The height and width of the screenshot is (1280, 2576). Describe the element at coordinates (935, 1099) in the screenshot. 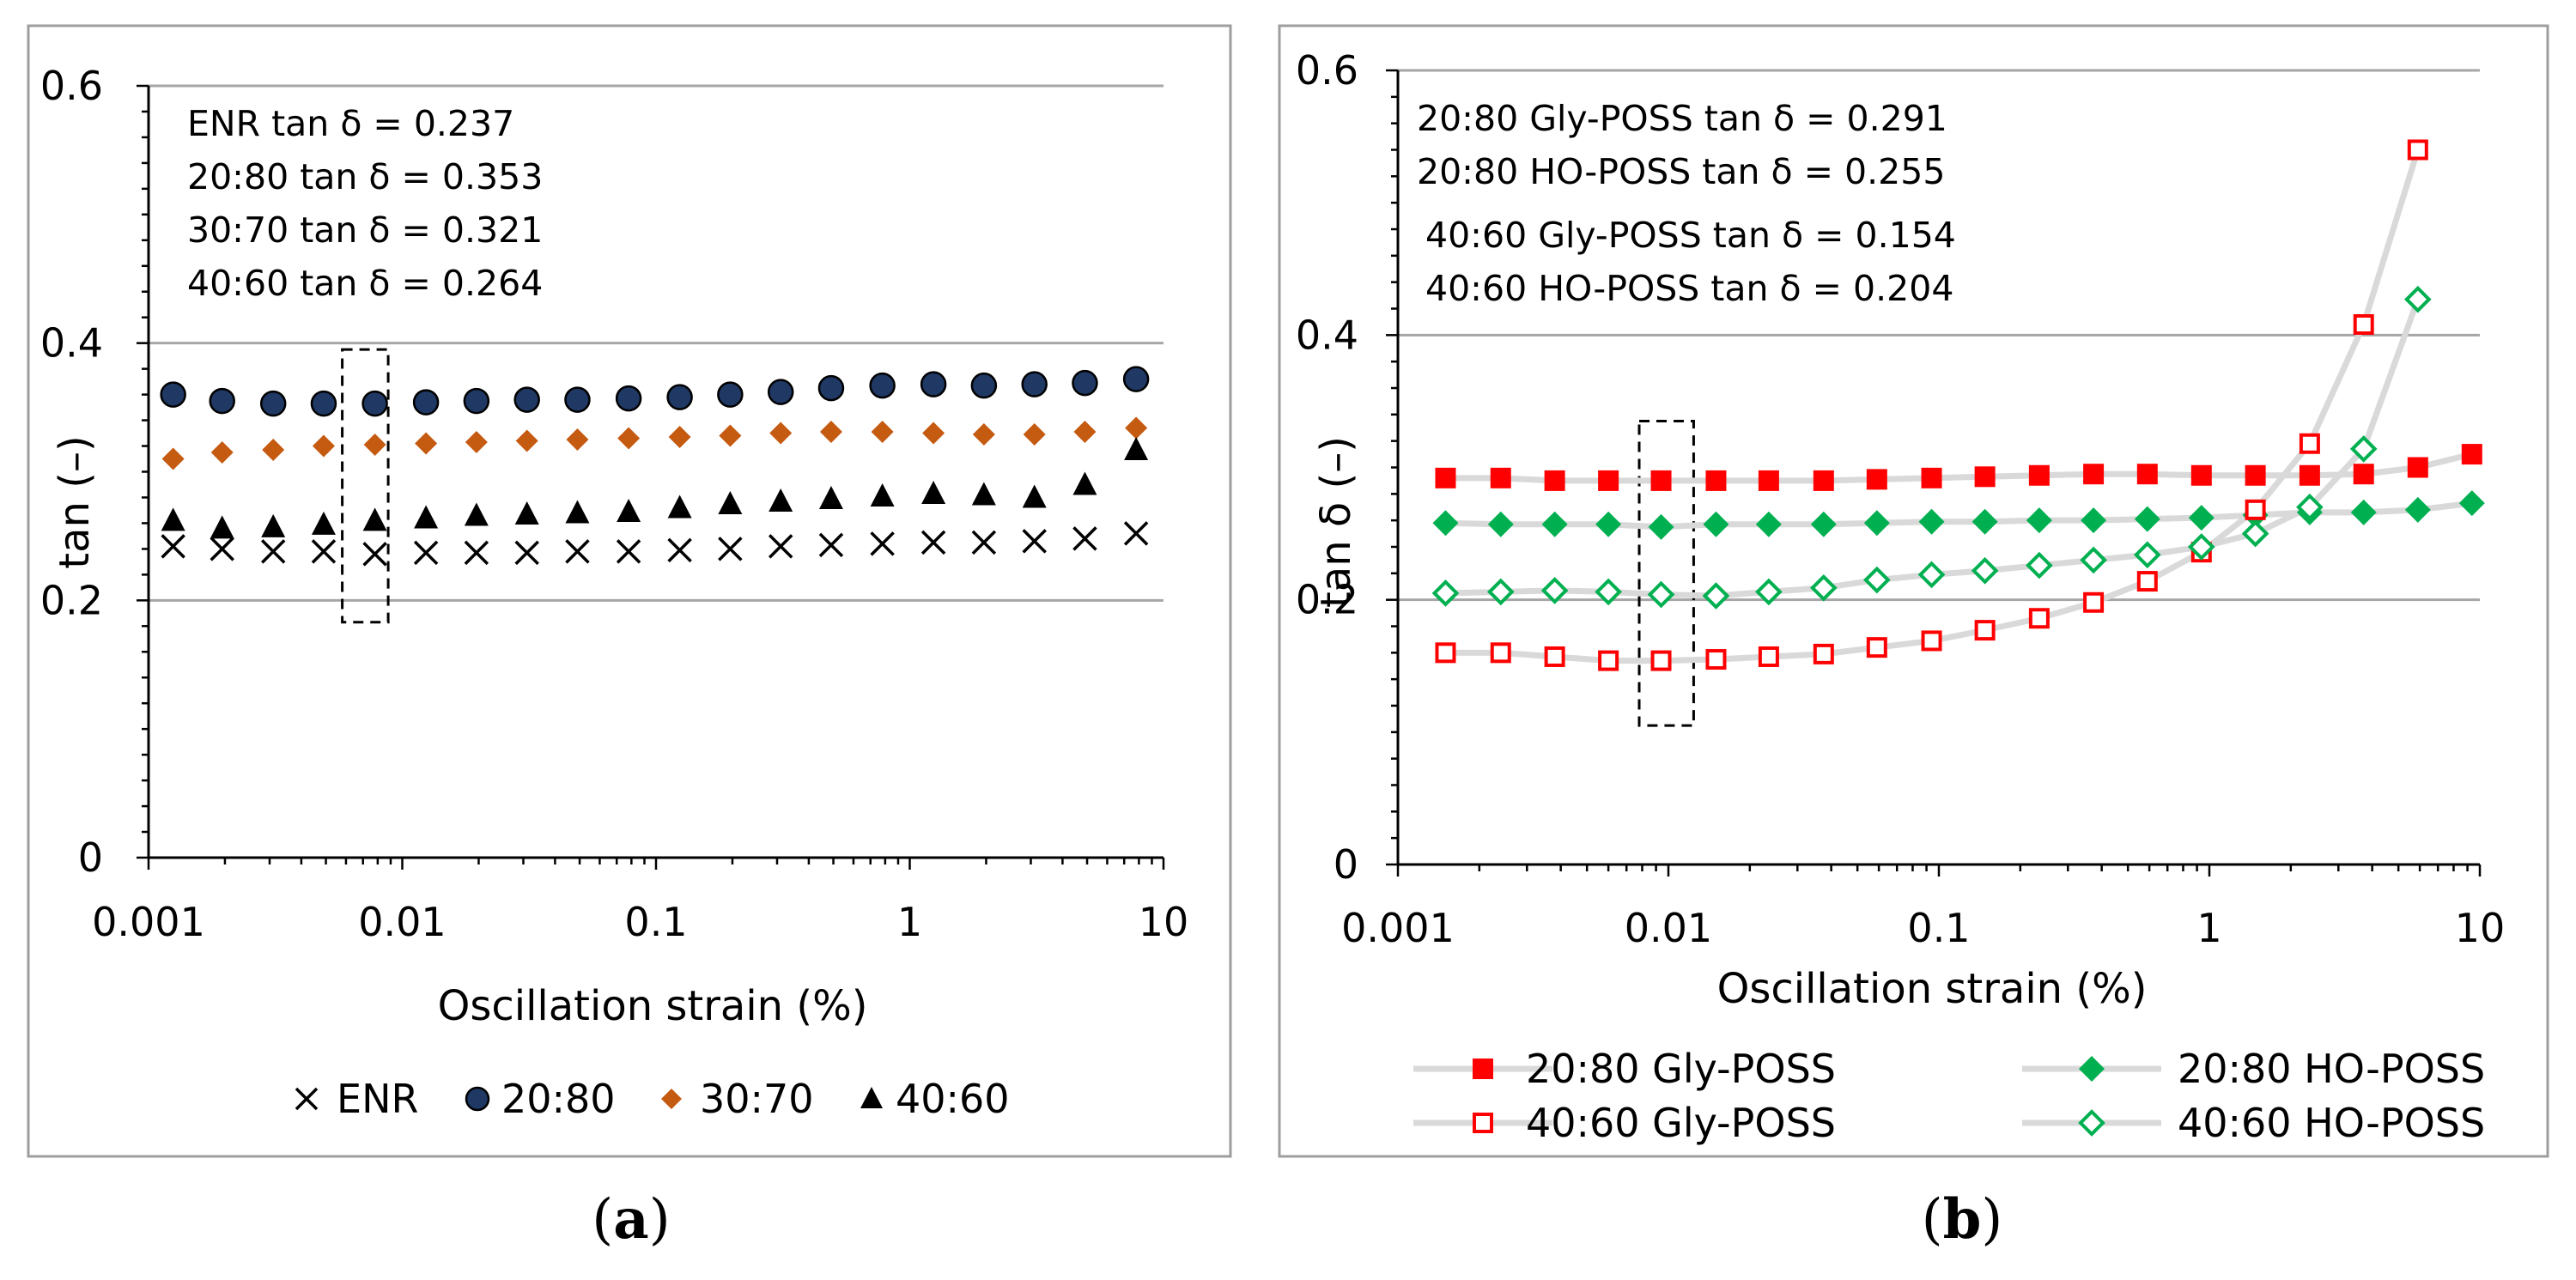

I see `legend-item-40-60: 40:60` at that location.